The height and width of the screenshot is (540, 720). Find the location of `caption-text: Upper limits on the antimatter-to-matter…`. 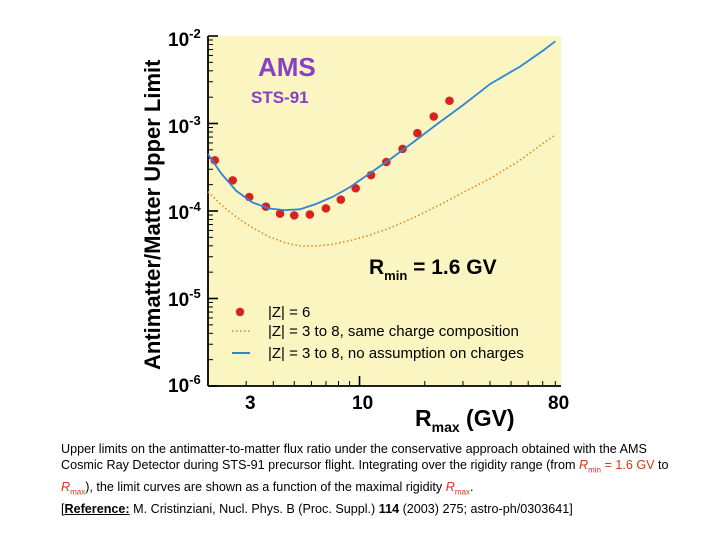

caption-text: Upper limits on the antimatter-to-matter… is located at coordinates (354, 457).